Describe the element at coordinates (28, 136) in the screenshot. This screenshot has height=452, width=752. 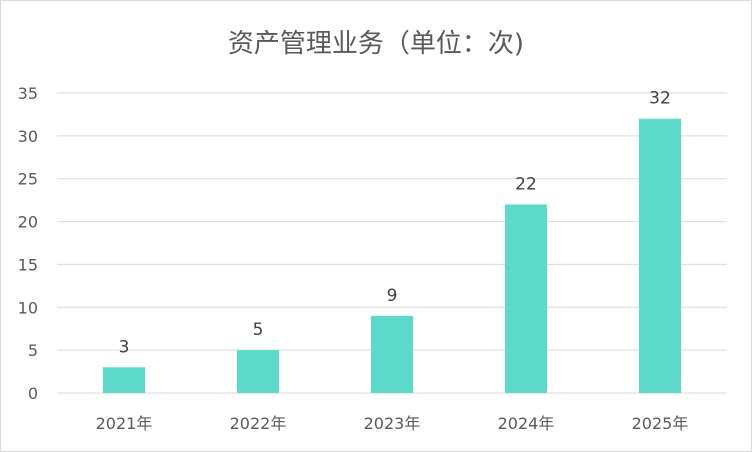
I see `y-tick-label: 30` at that location.